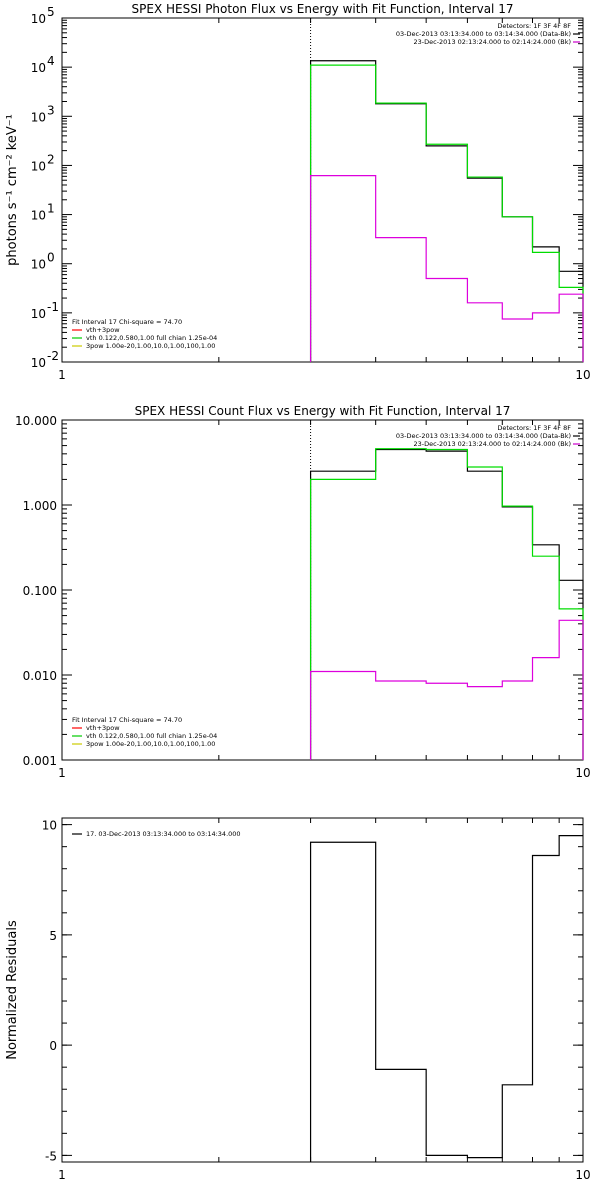  Describe the element at coordinates (51, 209) in the screenshot. I see `y-tick-exponent: 1` at that location.